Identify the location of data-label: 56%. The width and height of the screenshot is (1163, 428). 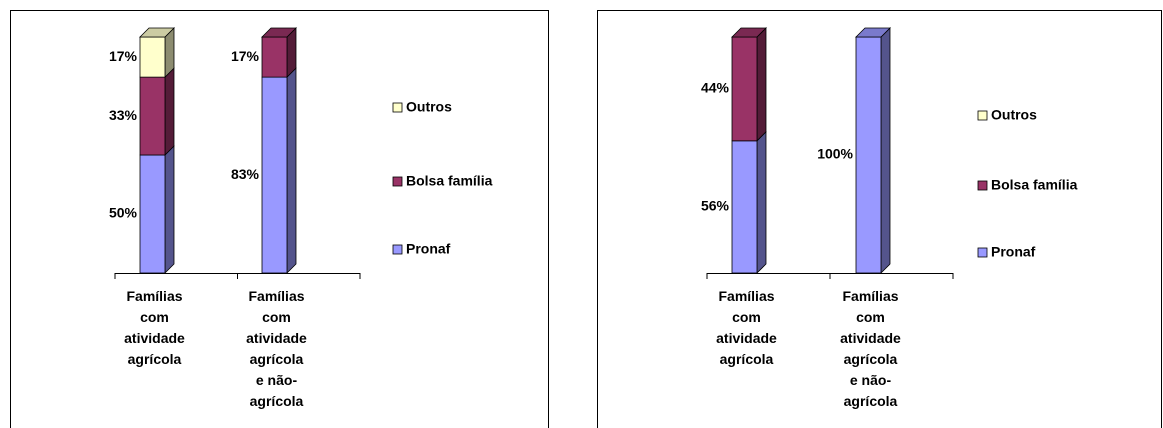
(715, 206).